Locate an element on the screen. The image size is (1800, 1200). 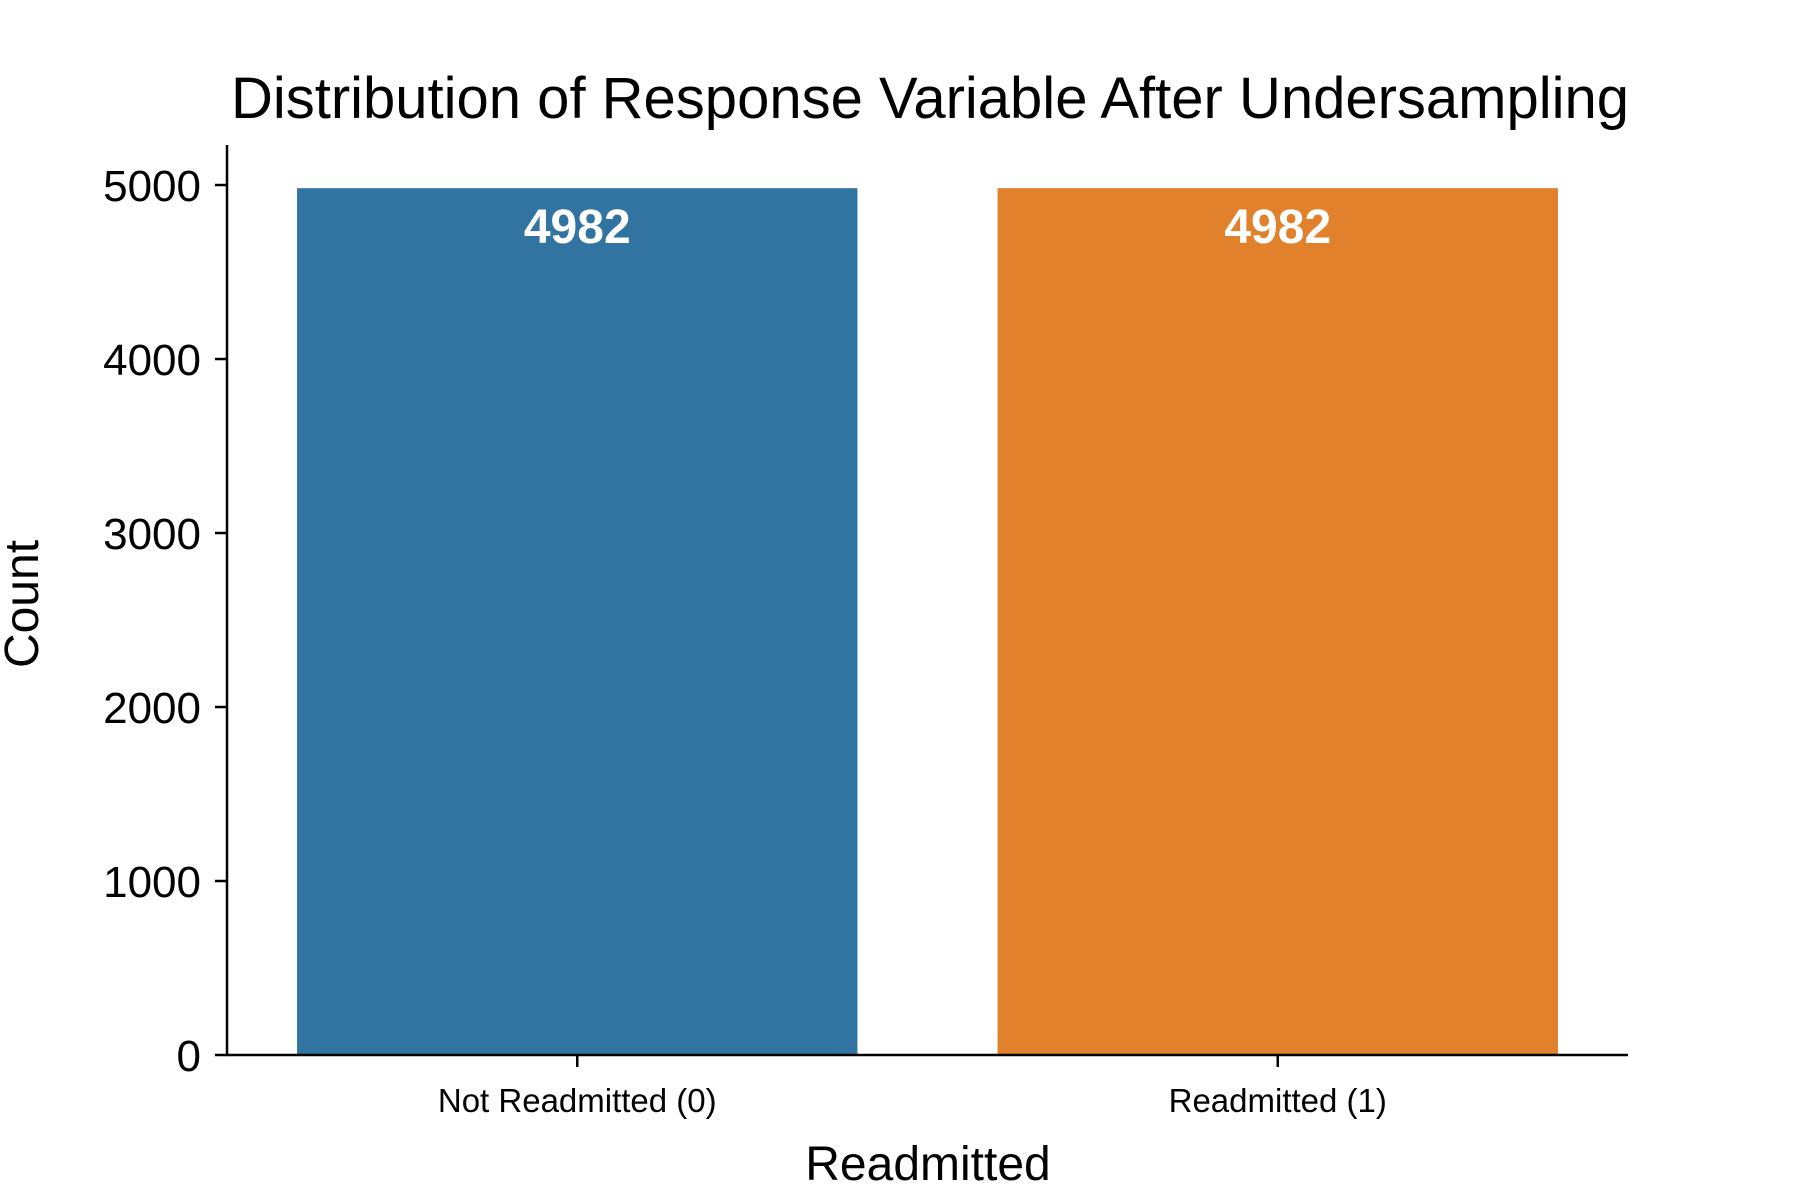
y-tick-label: 2000 is located at coordinates (152, 708).